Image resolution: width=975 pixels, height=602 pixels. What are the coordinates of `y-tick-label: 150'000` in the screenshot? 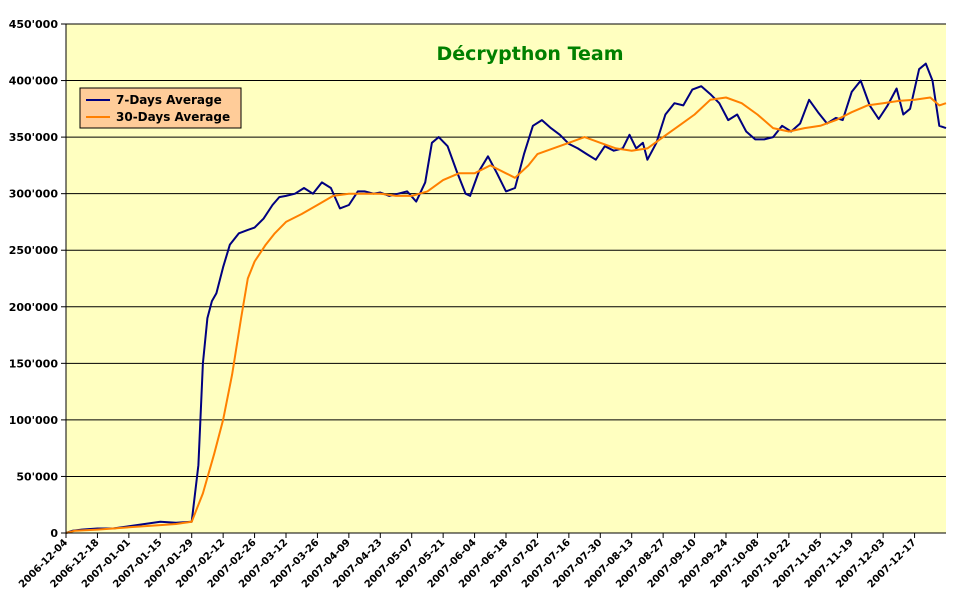 It's located at (34, 363).